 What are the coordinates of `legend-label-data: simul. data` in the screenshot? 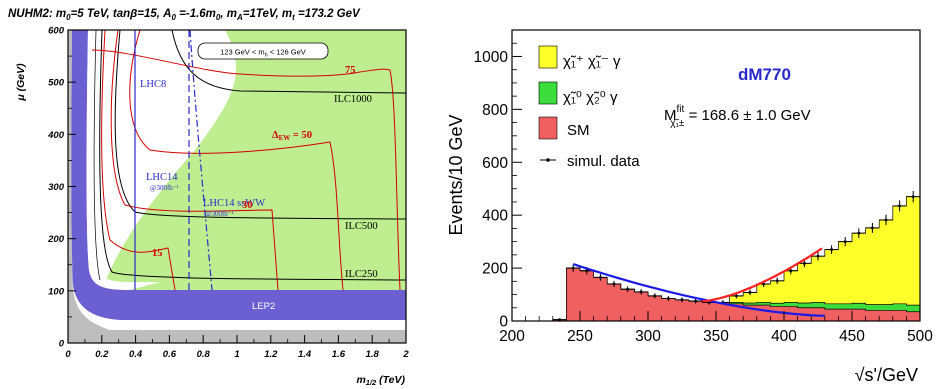 It's located at (603, 161).